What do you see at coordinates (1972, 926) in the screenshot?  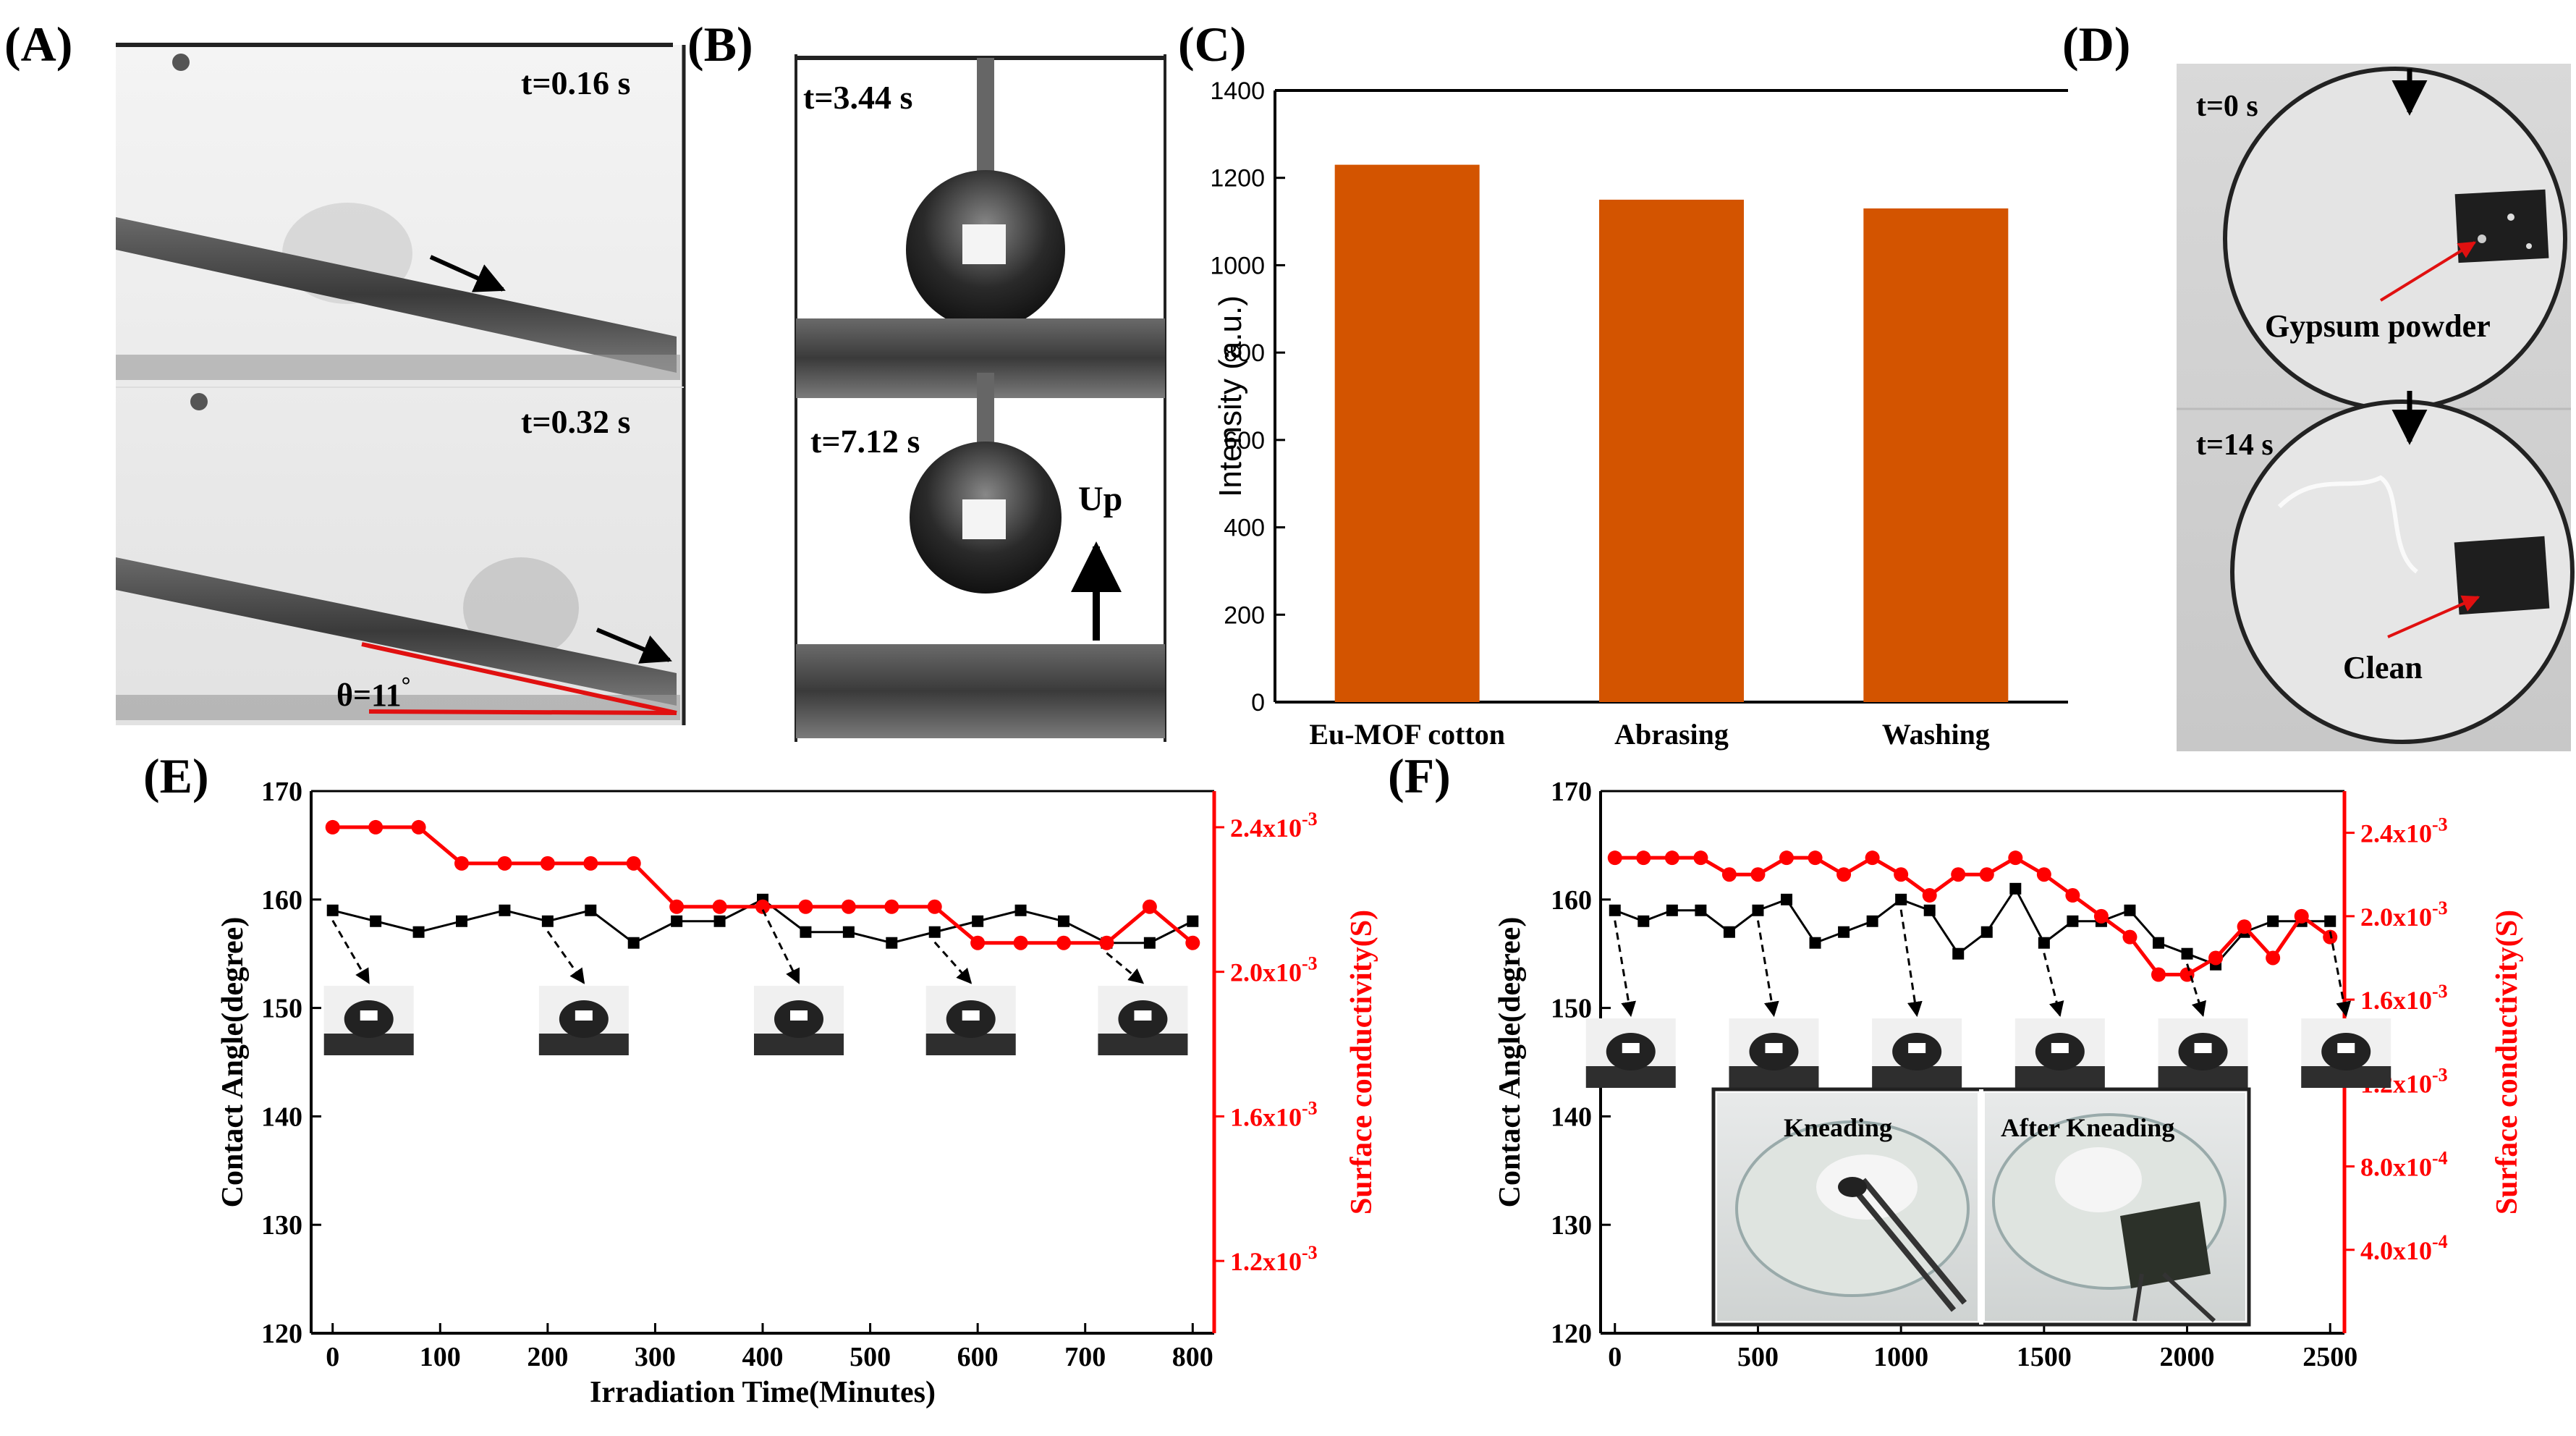 I see `contact-angle-line` at bounding box center [1972, 926].